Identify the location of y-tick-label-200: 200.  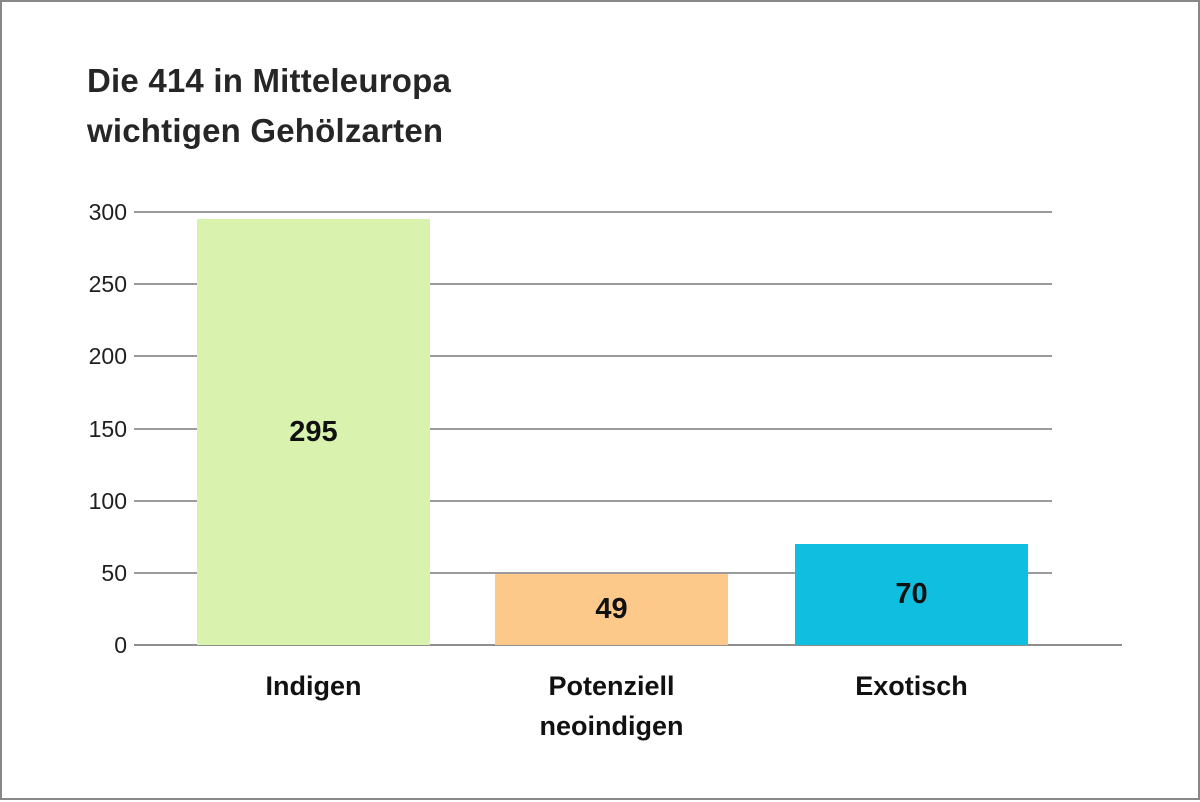
(107, 356).